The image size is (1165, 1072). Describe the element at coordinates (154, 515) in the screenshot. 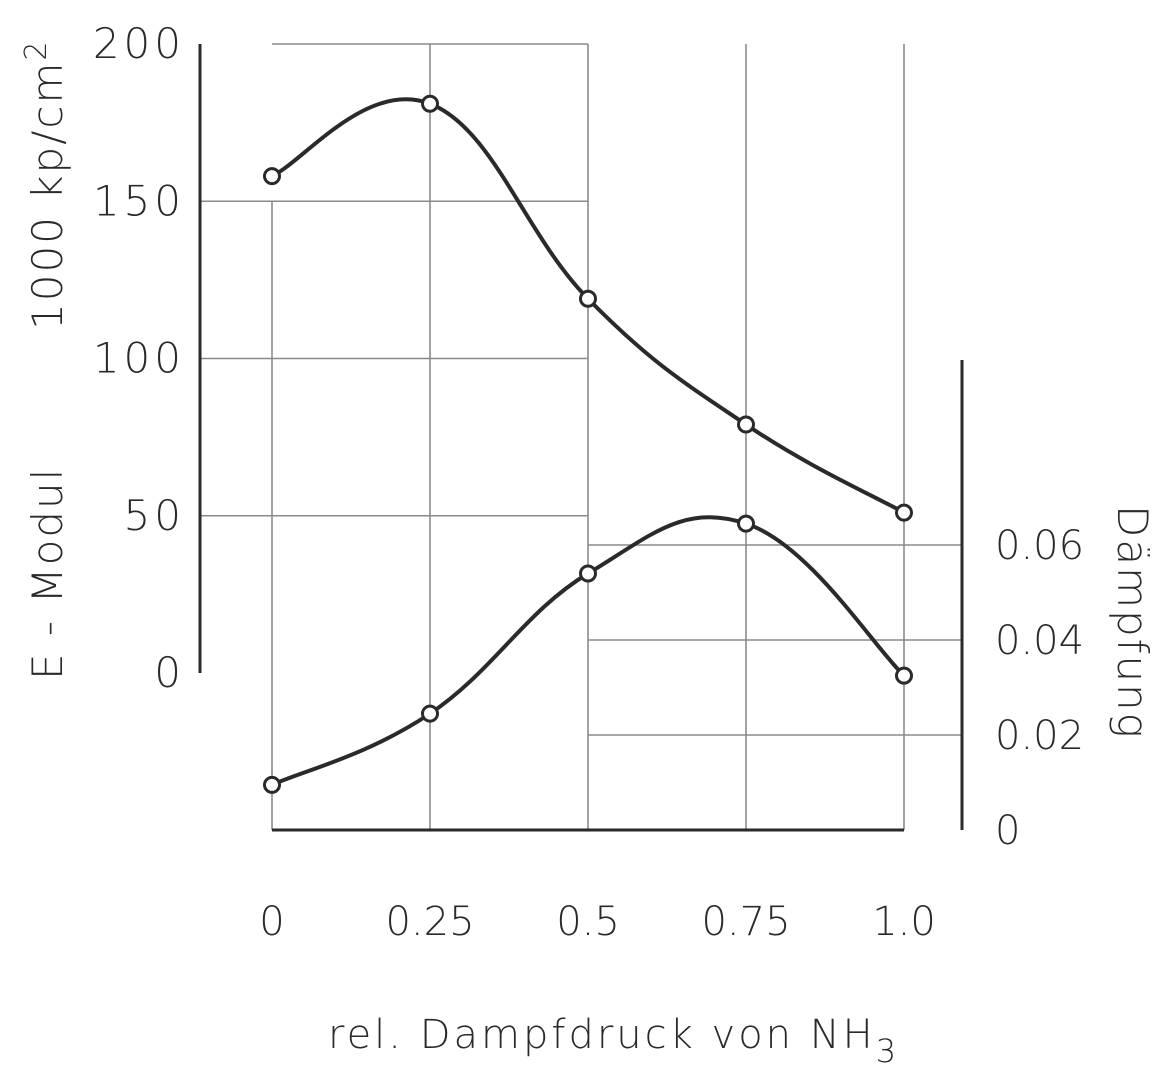

I see `y-left-tick-label: 50` at that location.